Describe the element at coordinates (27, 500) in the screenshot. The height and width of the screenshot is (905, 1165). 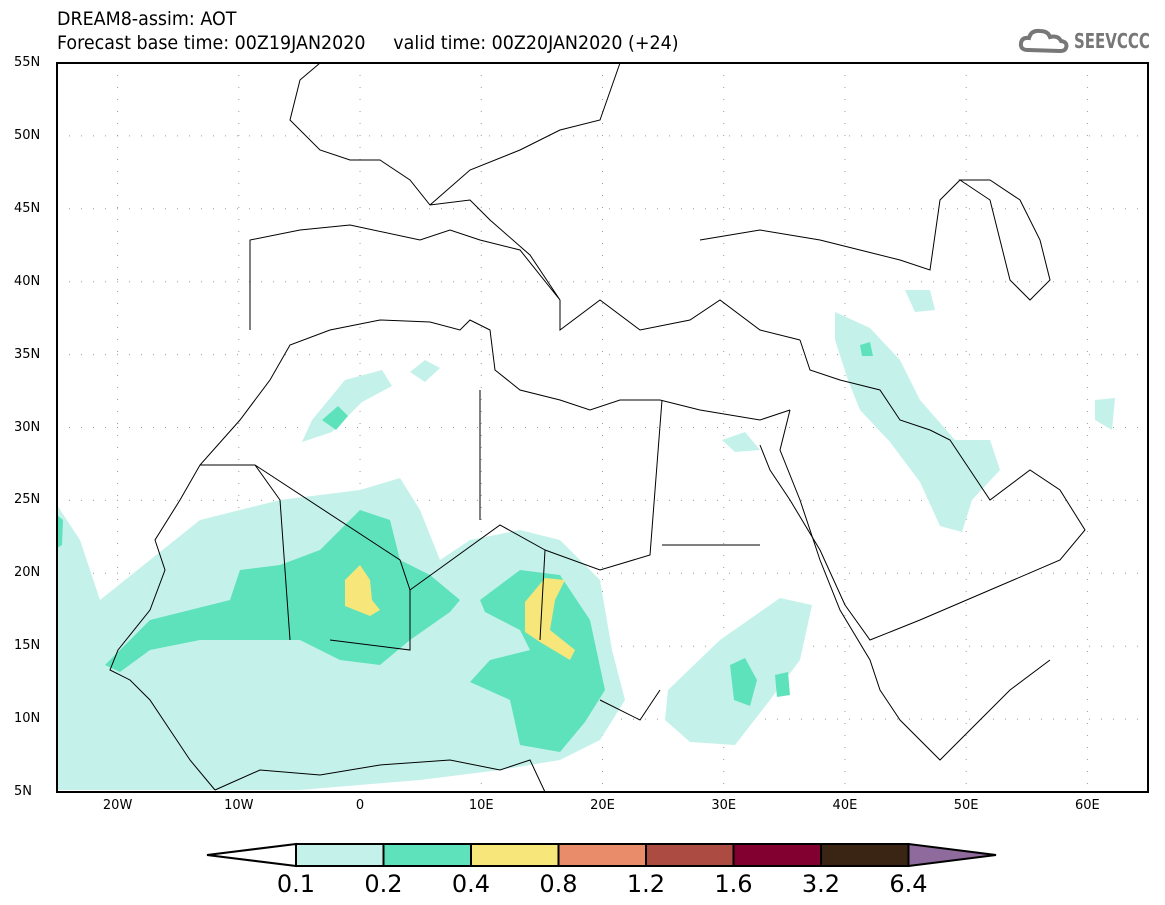
I see `lat-label: 25N` at that location.